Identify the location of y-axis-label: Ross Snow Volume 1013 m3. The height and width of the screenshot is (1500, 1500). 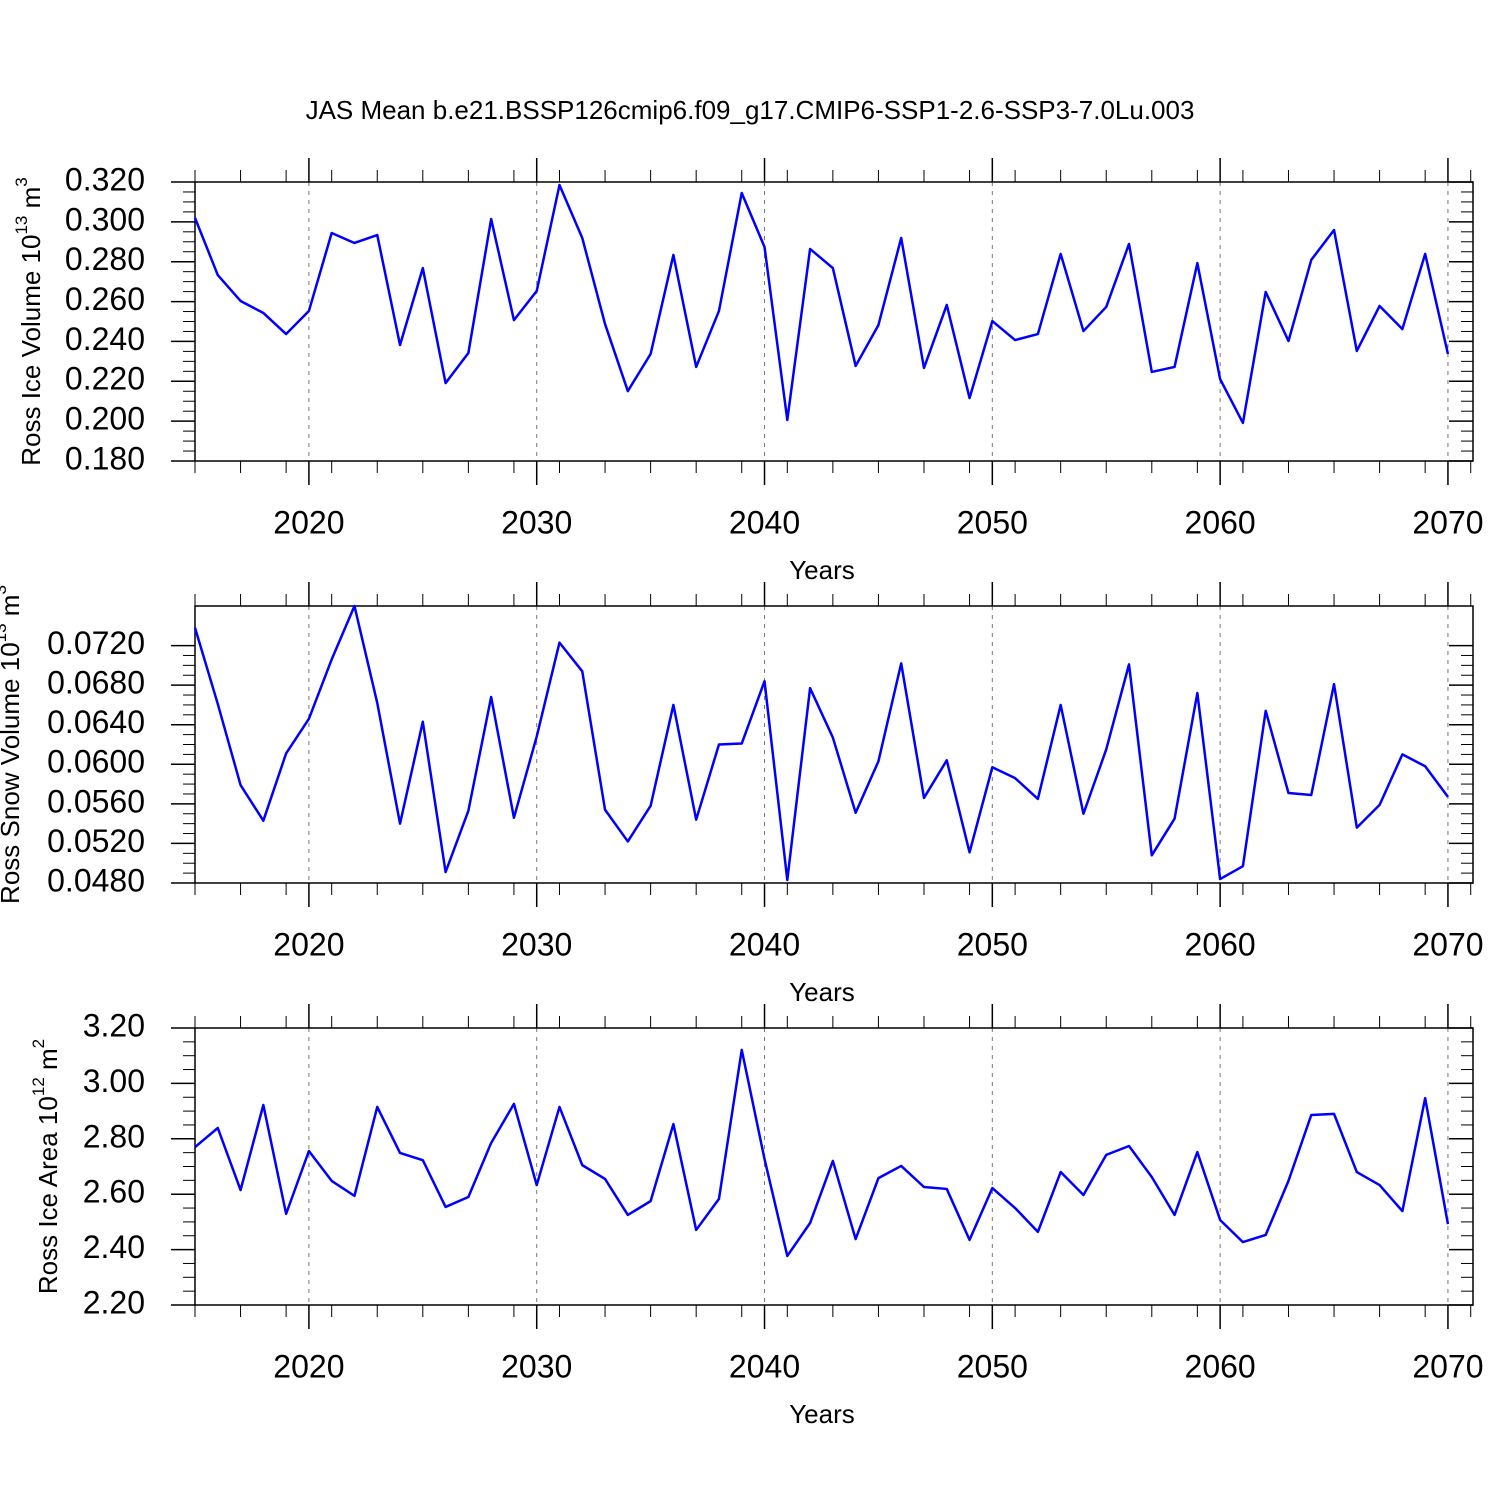
(12, 744).